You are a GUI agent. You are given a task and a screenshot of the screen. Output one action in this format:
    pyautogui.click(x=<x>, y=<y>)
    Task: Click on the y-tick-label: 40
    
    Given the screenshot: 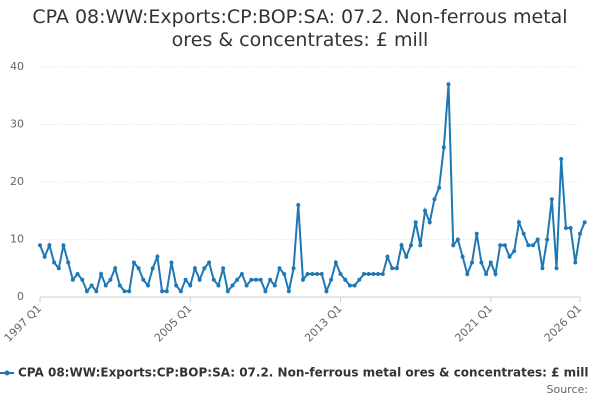 What is the action you would take?
    pyautogui.click(x=17, y=66)
    